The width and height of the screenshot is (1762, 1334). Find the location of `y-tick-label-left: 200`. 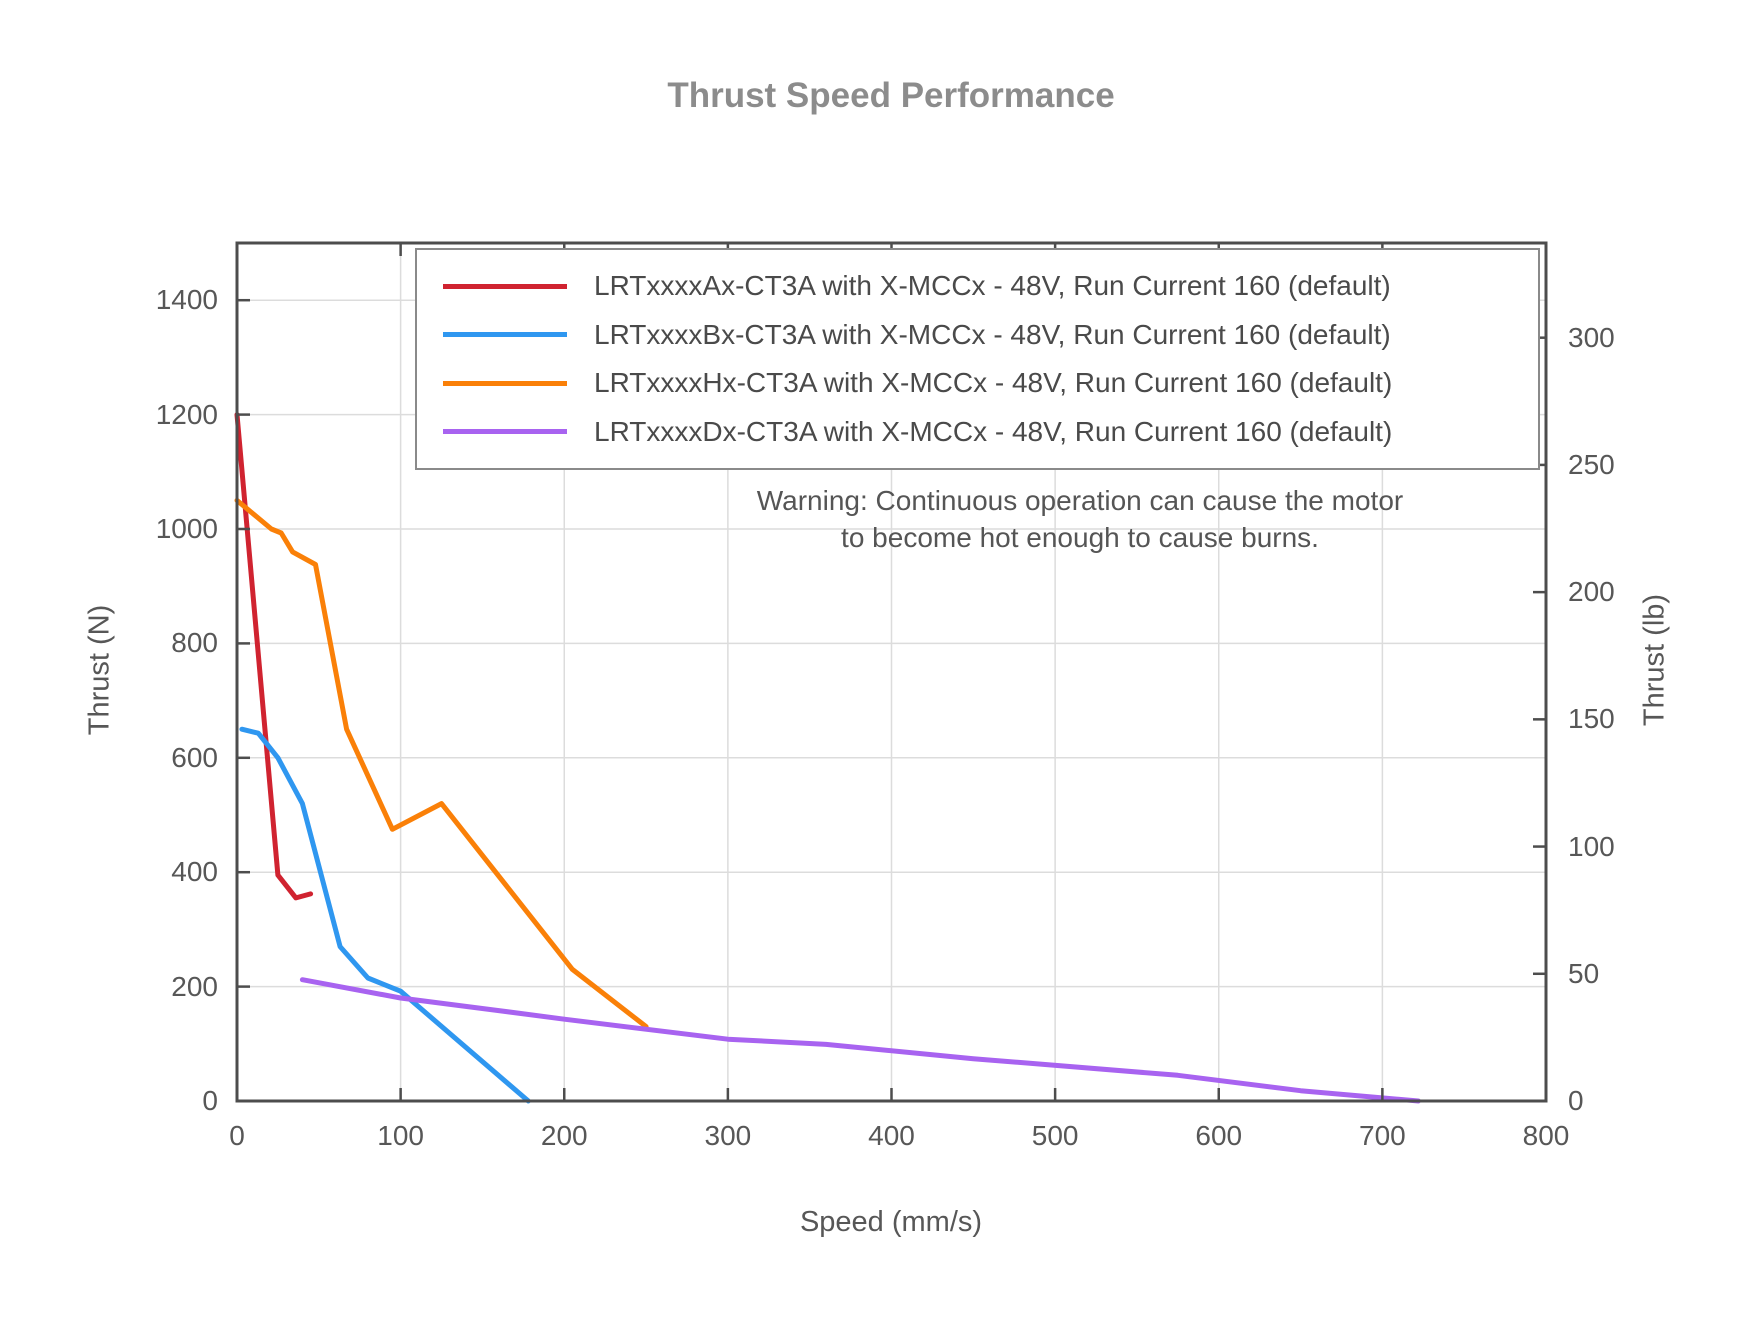

y-tick-label-left: 200 is located at coordinates (194, 986).